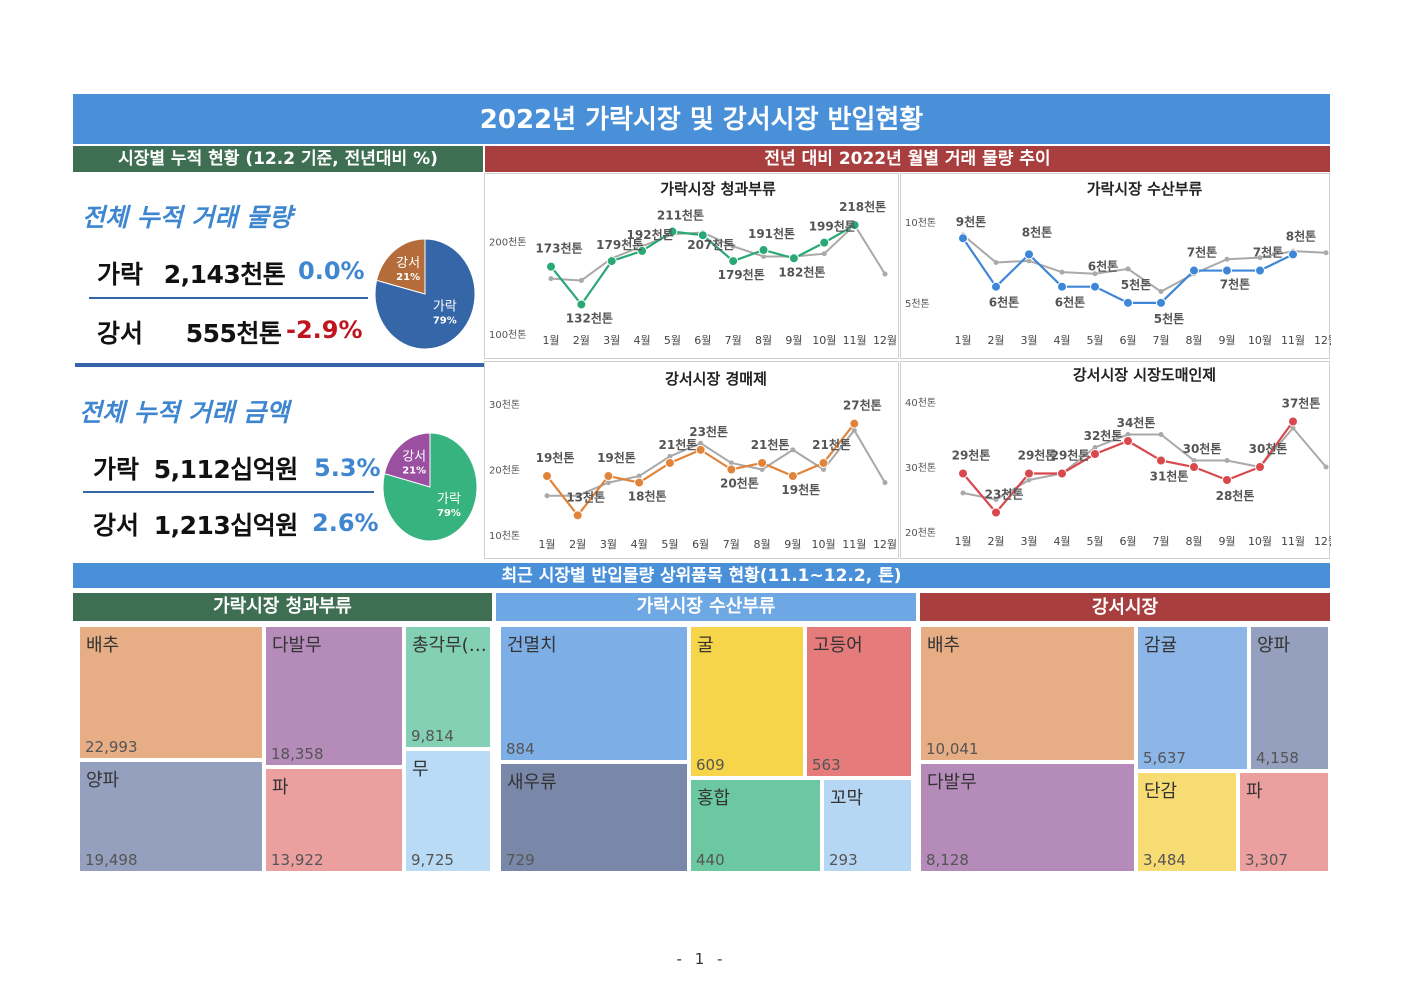  What do you see at coordinates (558, 248) in the screenshot?
I see `data-label: 173천톤` at bounding box center [558, 248].